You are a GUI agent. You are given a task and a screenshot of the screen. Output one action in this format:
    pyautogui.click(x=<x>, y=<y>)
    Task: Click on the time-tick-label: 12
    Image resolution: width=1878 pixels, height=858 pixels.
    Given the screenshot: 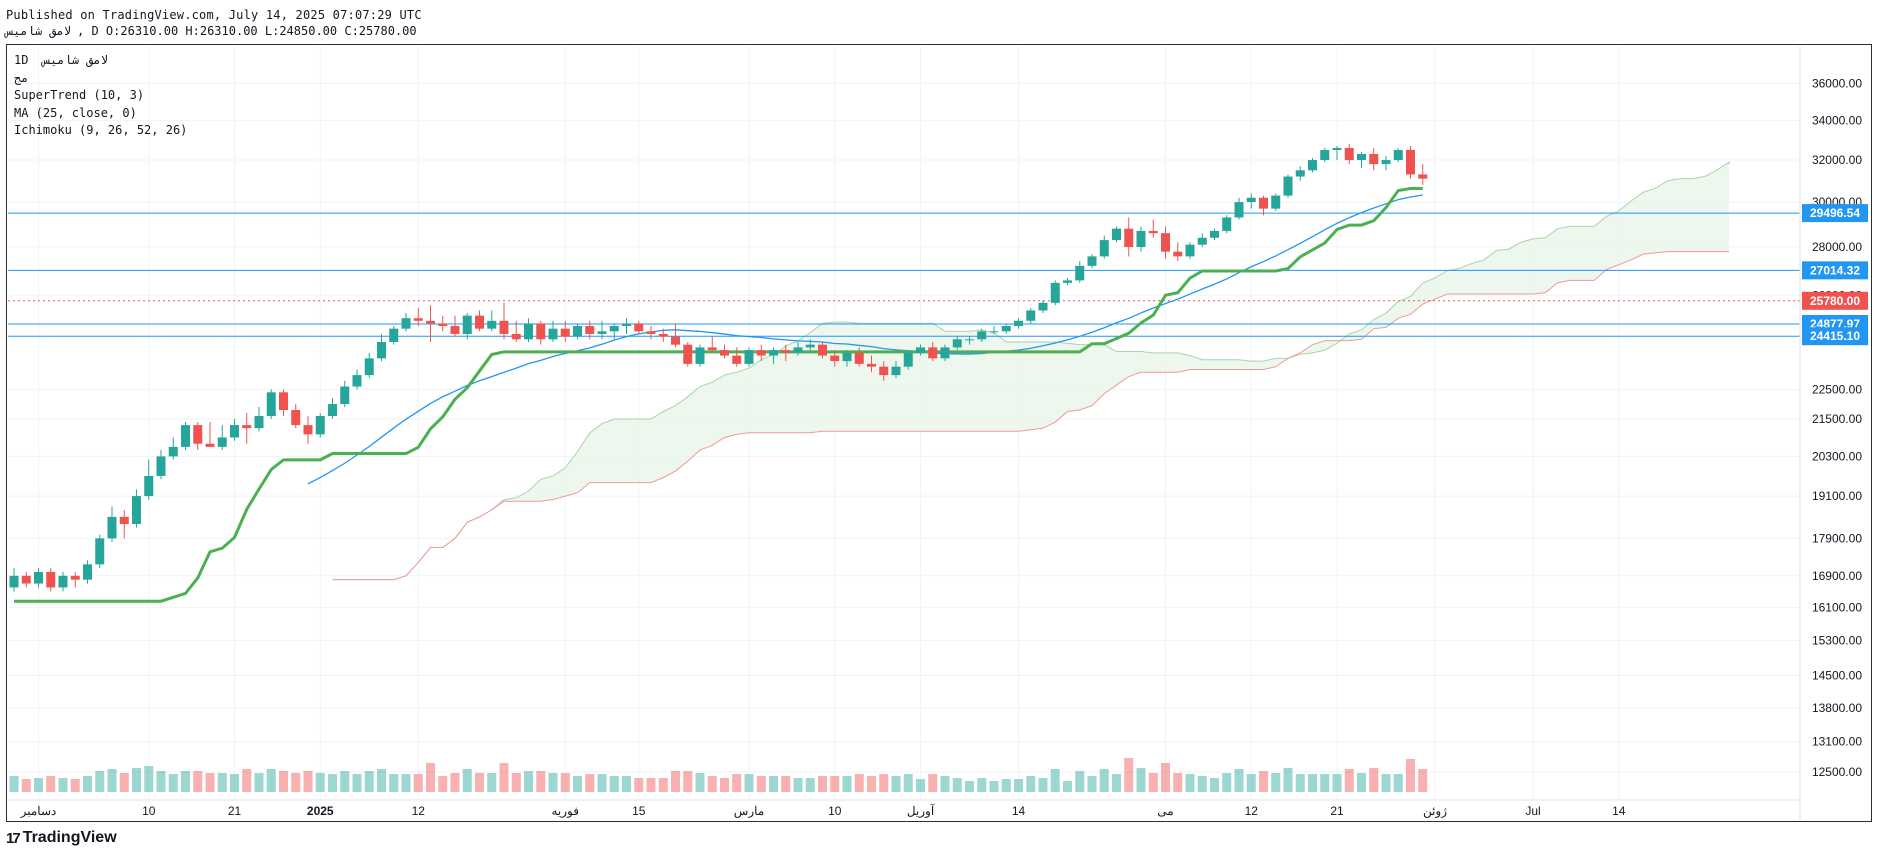 What is the action you would take?
    pyautogui.click(x=1252, y=811)
    